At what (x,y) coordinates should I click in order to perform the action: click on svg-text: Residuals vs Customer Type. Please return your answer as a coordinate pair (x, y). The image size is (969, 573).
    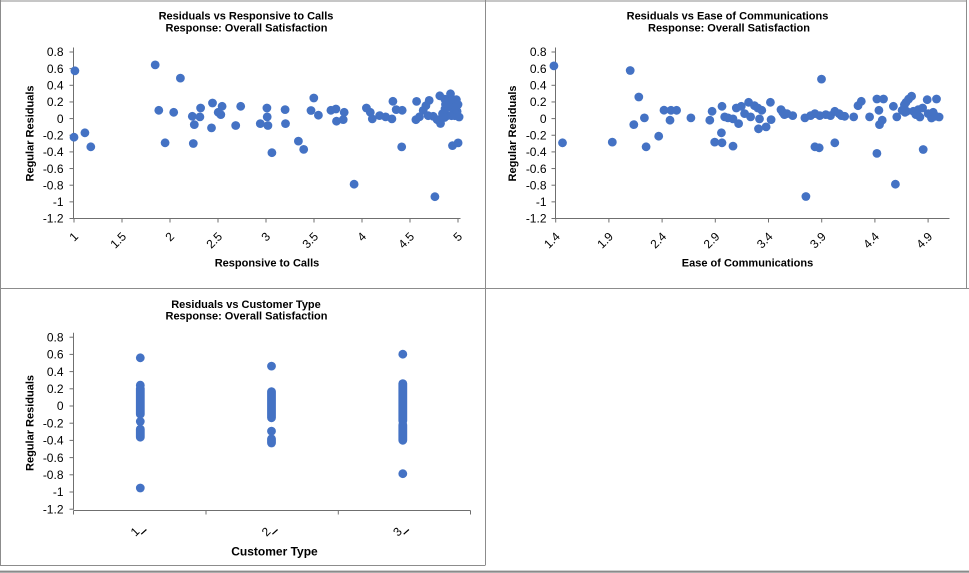
    Looking at the image, I should click on (246, 305).